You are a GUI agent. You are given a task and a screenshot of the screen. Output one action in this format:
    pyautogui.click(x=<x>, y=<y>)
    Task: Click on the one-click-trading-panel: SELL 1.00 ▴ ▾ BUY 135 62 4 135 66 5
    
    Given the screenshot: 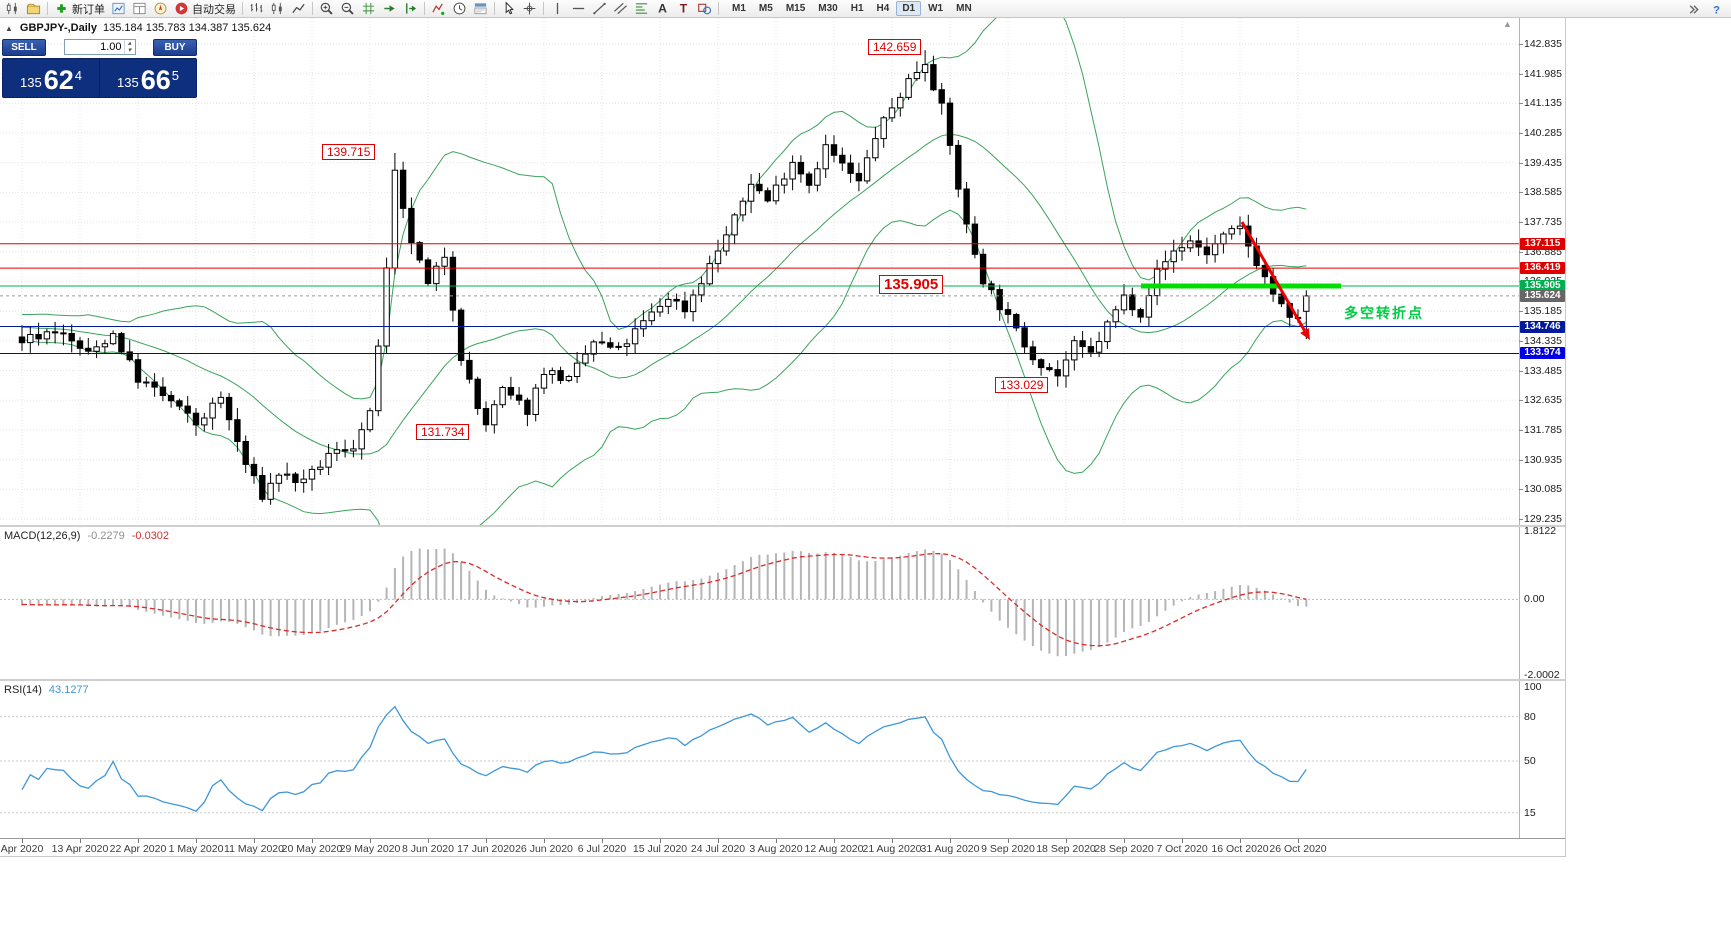 What is the action you would take?
    pyautogui.click(x=99, y=68)
    